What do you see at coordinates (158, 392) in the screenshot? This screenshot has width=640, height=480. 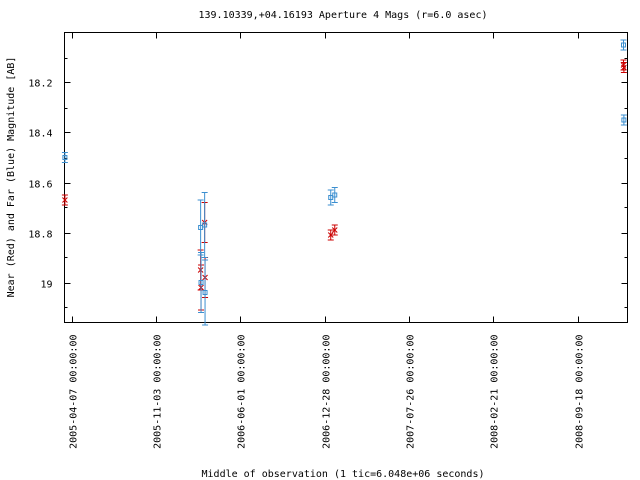 I see `x-tick-label: 2005-11-03 00:00:00` at bounding box center [158, 392].